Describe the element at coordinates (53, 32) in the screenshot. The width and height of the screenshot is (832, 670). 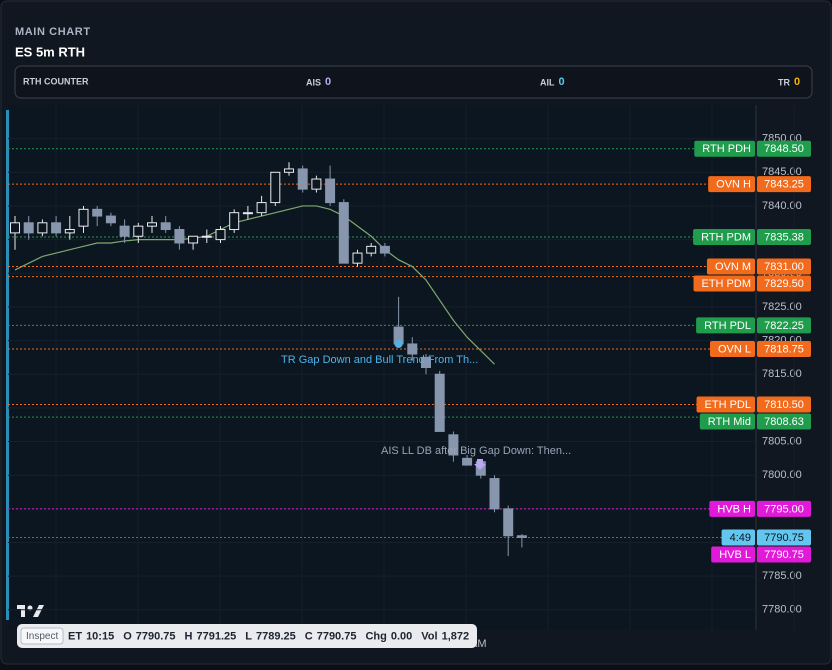
I see `section-title: MAIN CHART` at that location.